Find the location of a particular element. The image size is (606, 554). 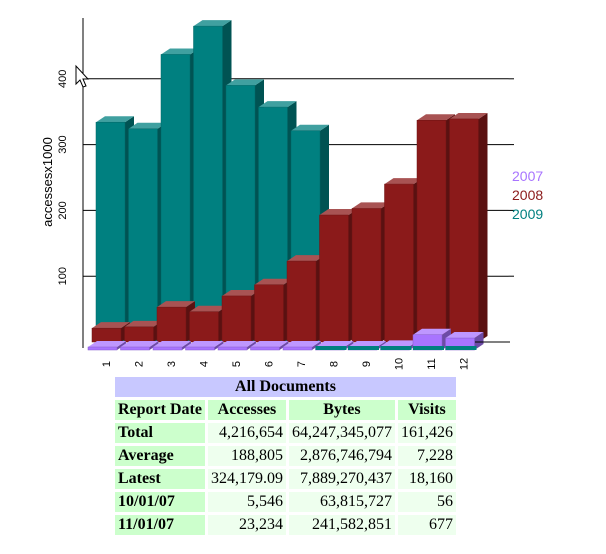

cell-visits: 56 is located at coordinates (426, 502).